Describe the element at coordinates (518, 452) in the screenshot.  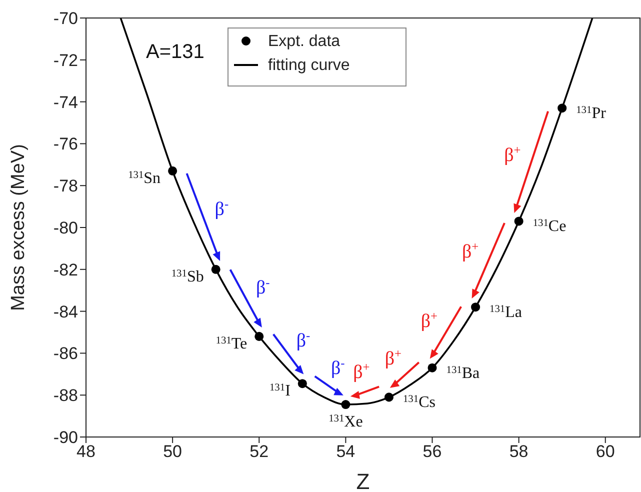
I see `x-tick-label: 58` at that location.